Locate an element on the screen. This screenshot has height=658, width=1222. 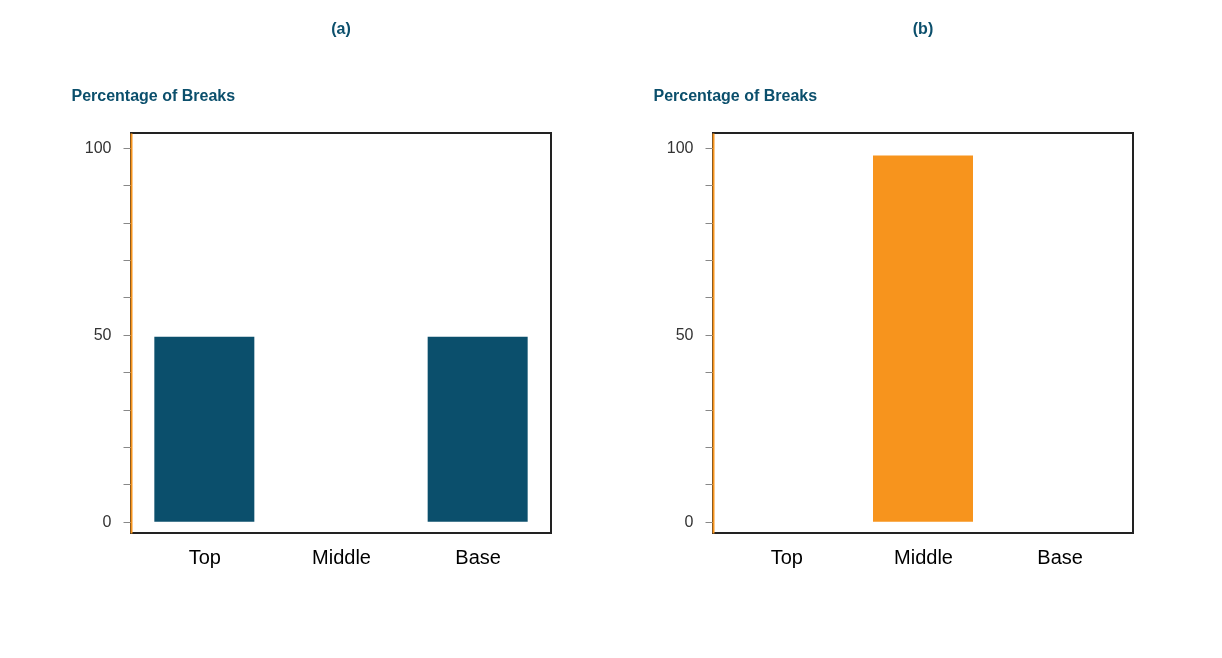
chart-title: (a) is located at coordinates (341, 28).